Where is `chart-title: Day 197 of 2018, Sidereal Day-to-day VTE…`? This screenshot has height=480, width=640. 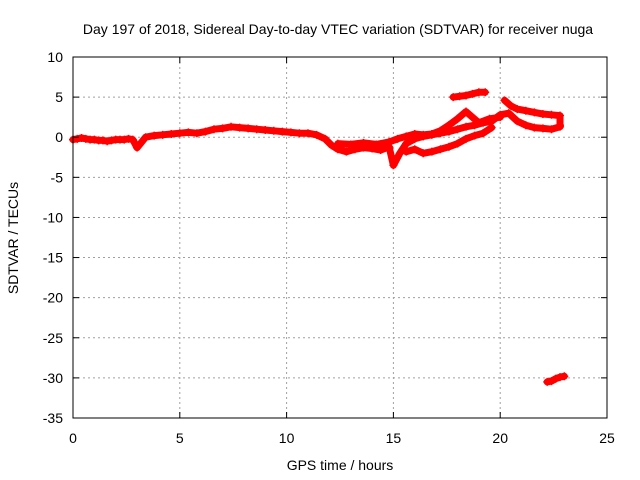 chart-title: Day 197 of 2018, Sidereal Day-to-day VTE… is located at coordinates (338, 29).